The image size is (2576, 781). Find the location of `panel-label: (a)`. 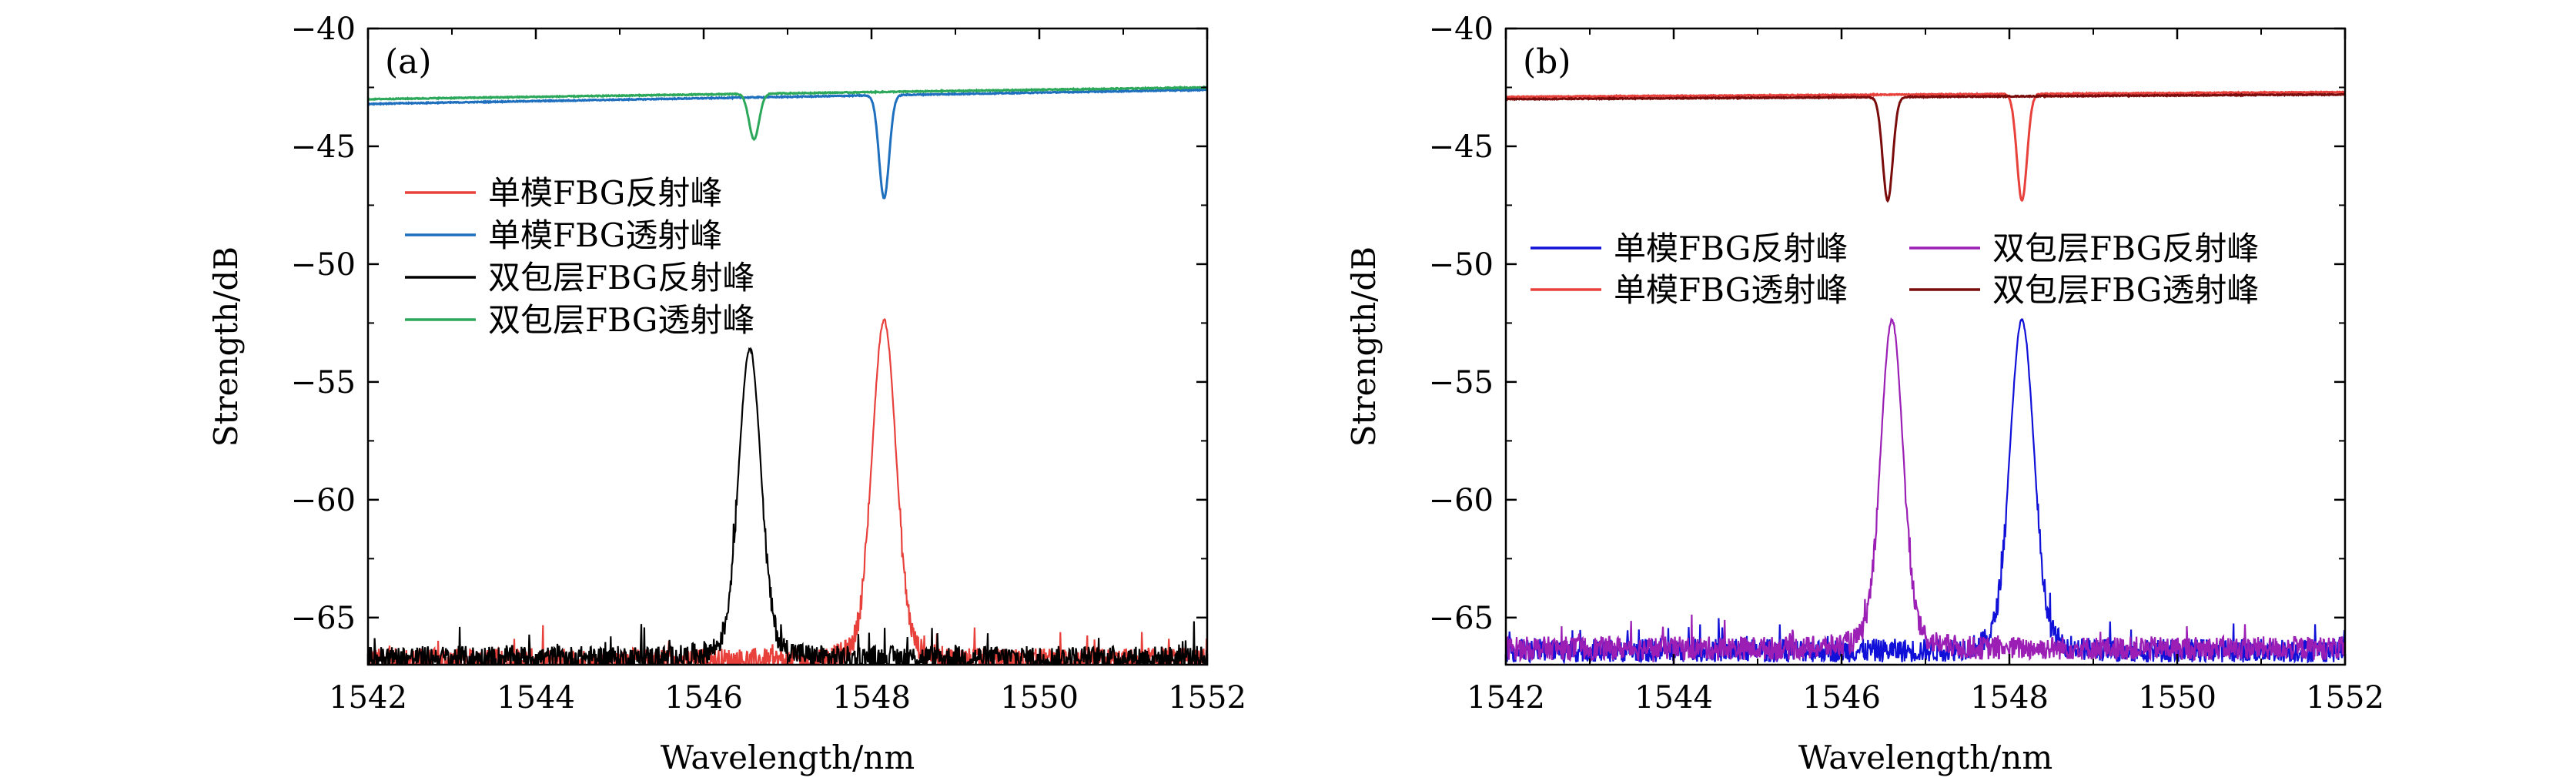

panel-label: (a) is located at coordinates (409, 62).